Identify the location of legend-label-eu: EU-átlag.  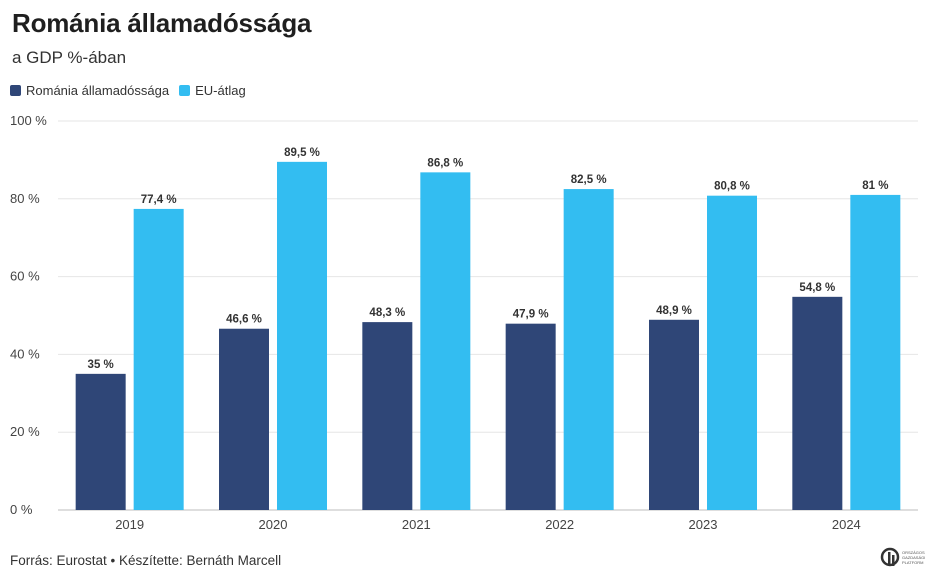
(220, 90).